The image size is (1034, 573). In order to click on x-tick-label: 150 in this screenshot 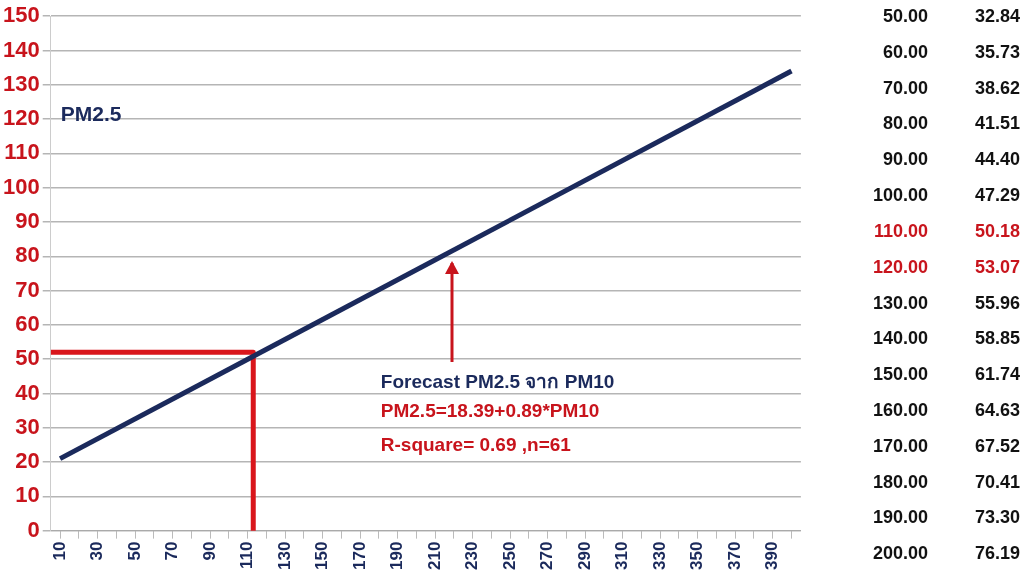, I will do `click(322, 556)`.